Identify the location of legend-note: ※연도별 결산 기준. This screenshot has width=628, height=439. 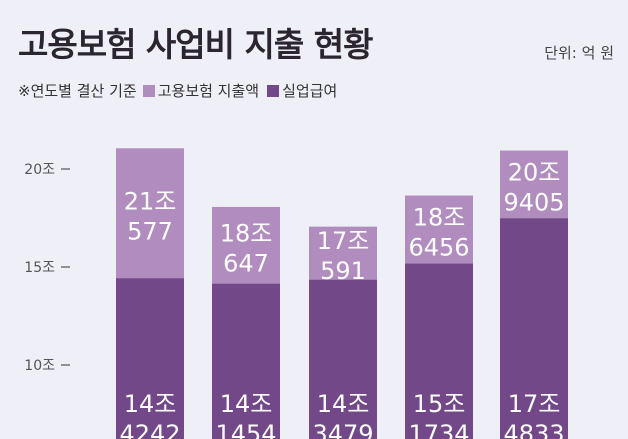
(77, 91).